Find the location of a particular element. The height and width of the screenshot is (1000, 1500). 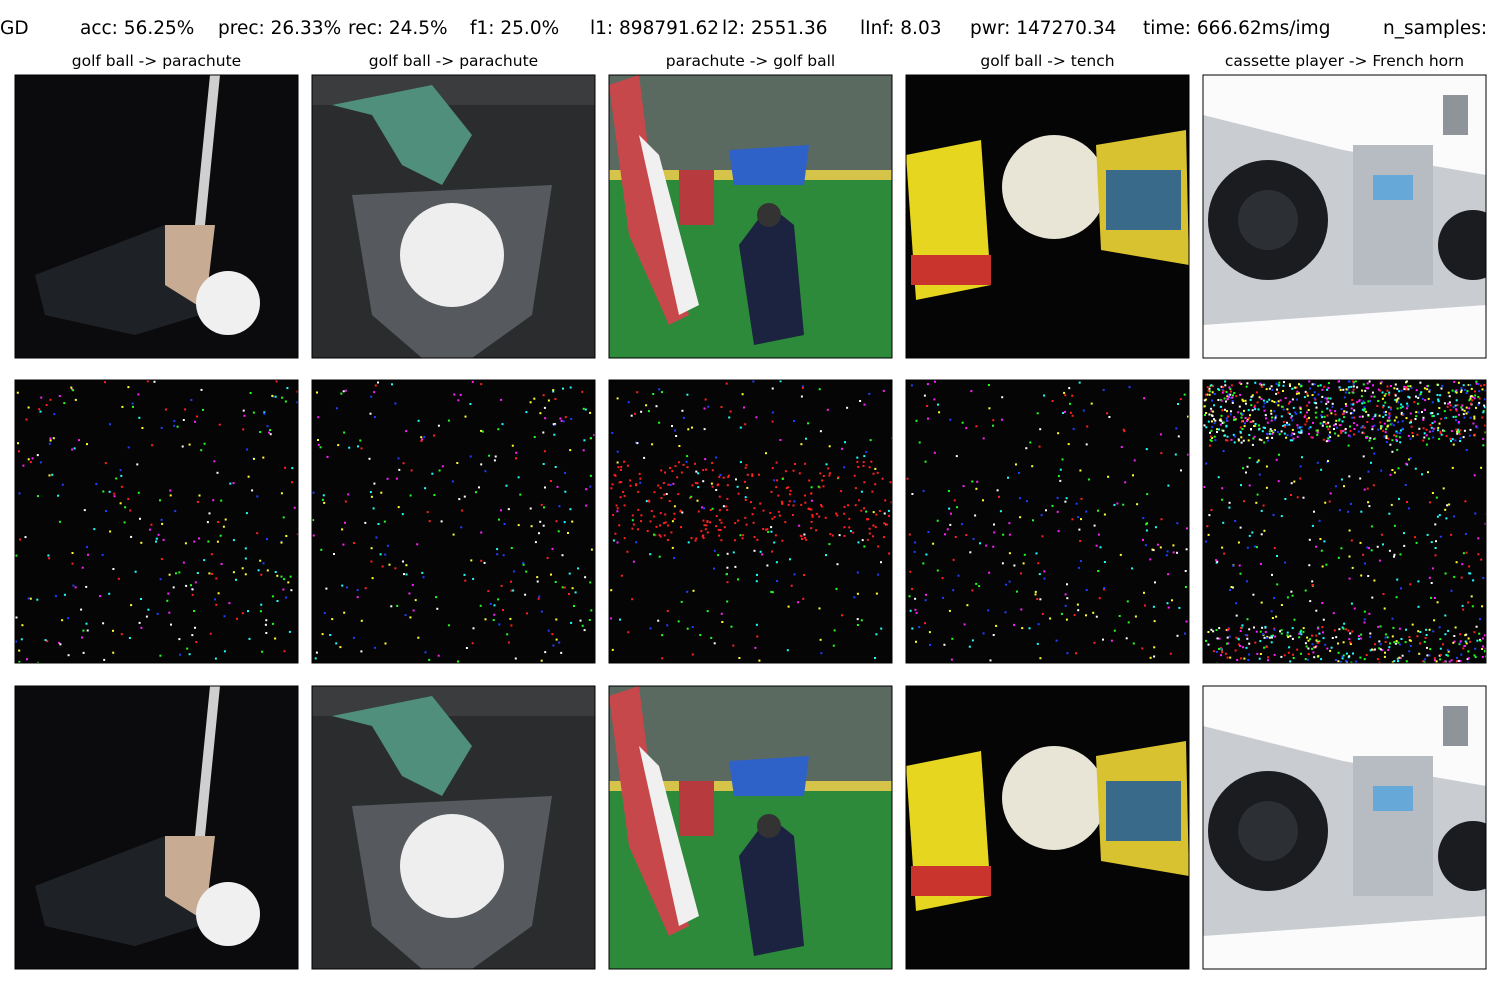

boombox is located at coordinates (1393, 215).